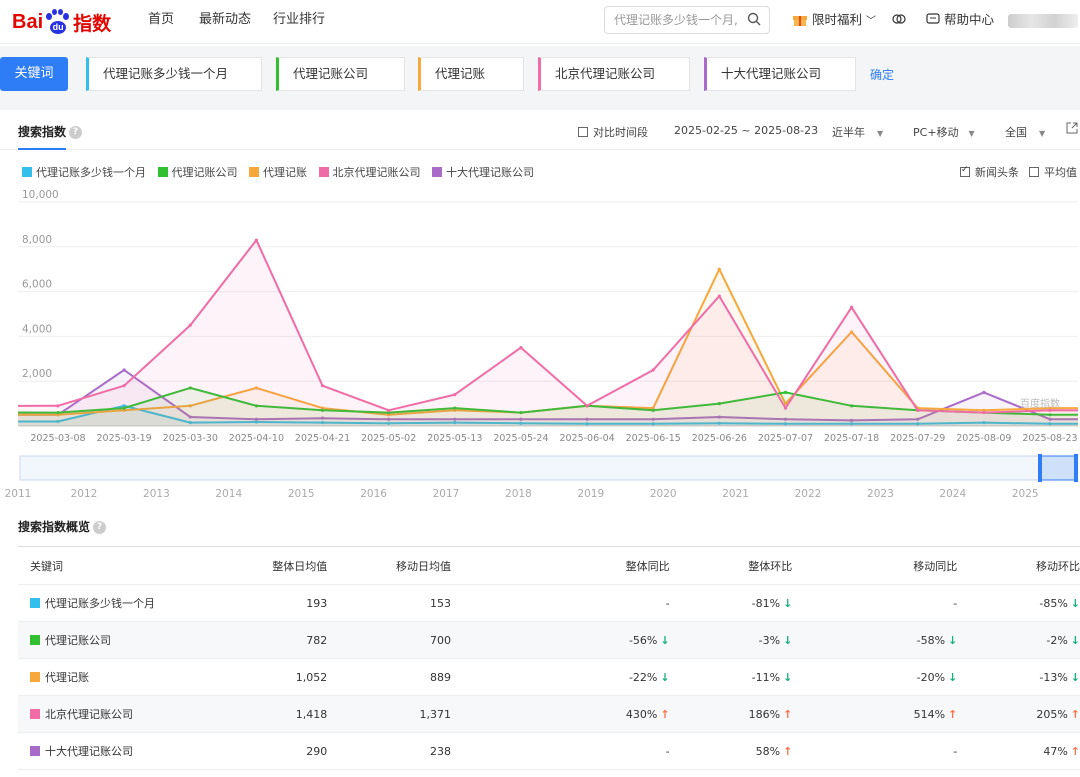  Describe the element at coordinates (1072, 128) in the screenshot. I see `export-icon` at that location.